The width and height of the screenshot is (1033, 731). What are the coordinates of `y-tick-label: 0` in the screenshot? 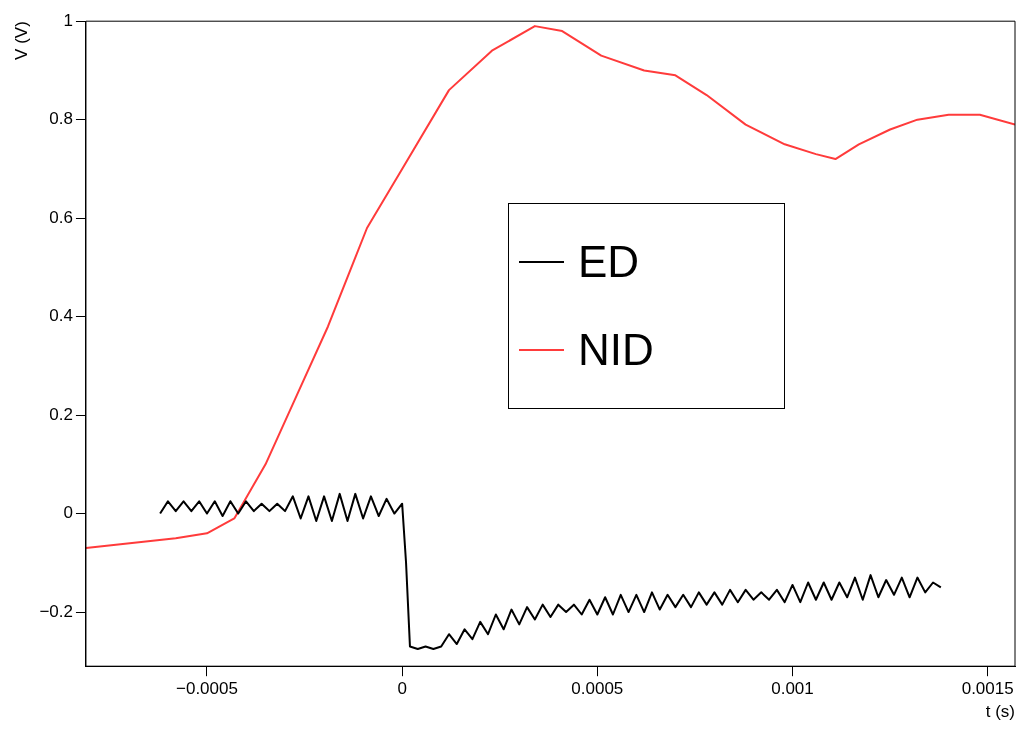 It's located at (68, 513).